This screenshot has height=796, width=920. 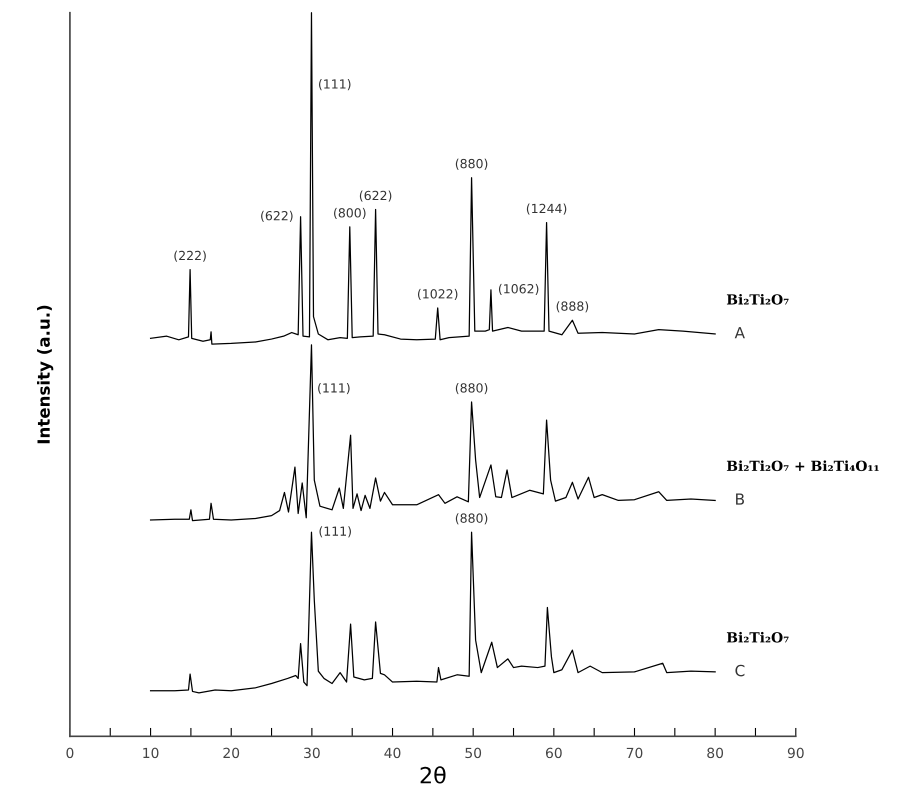 I want to click on x-tick-label: 40, so click(x=392, y=753).